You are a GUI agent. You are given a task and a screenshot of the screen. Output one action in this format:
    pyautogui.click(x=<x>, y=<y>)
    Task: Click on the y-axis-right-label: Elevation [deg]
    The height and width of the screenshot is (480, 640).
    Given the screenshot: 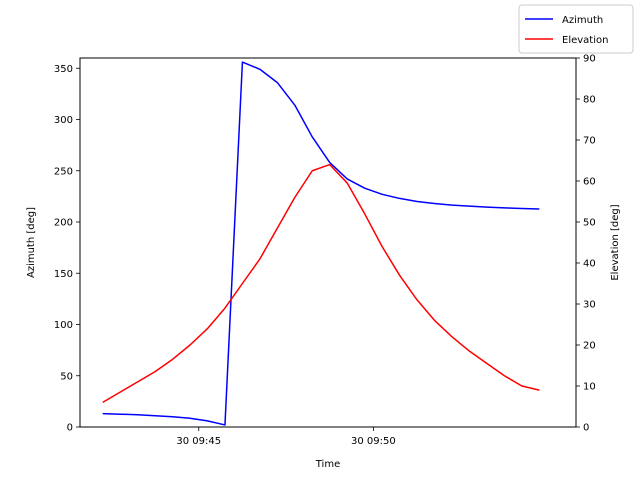 What is the action you would take?
    pyautogui.click(x=615, y=242)
    